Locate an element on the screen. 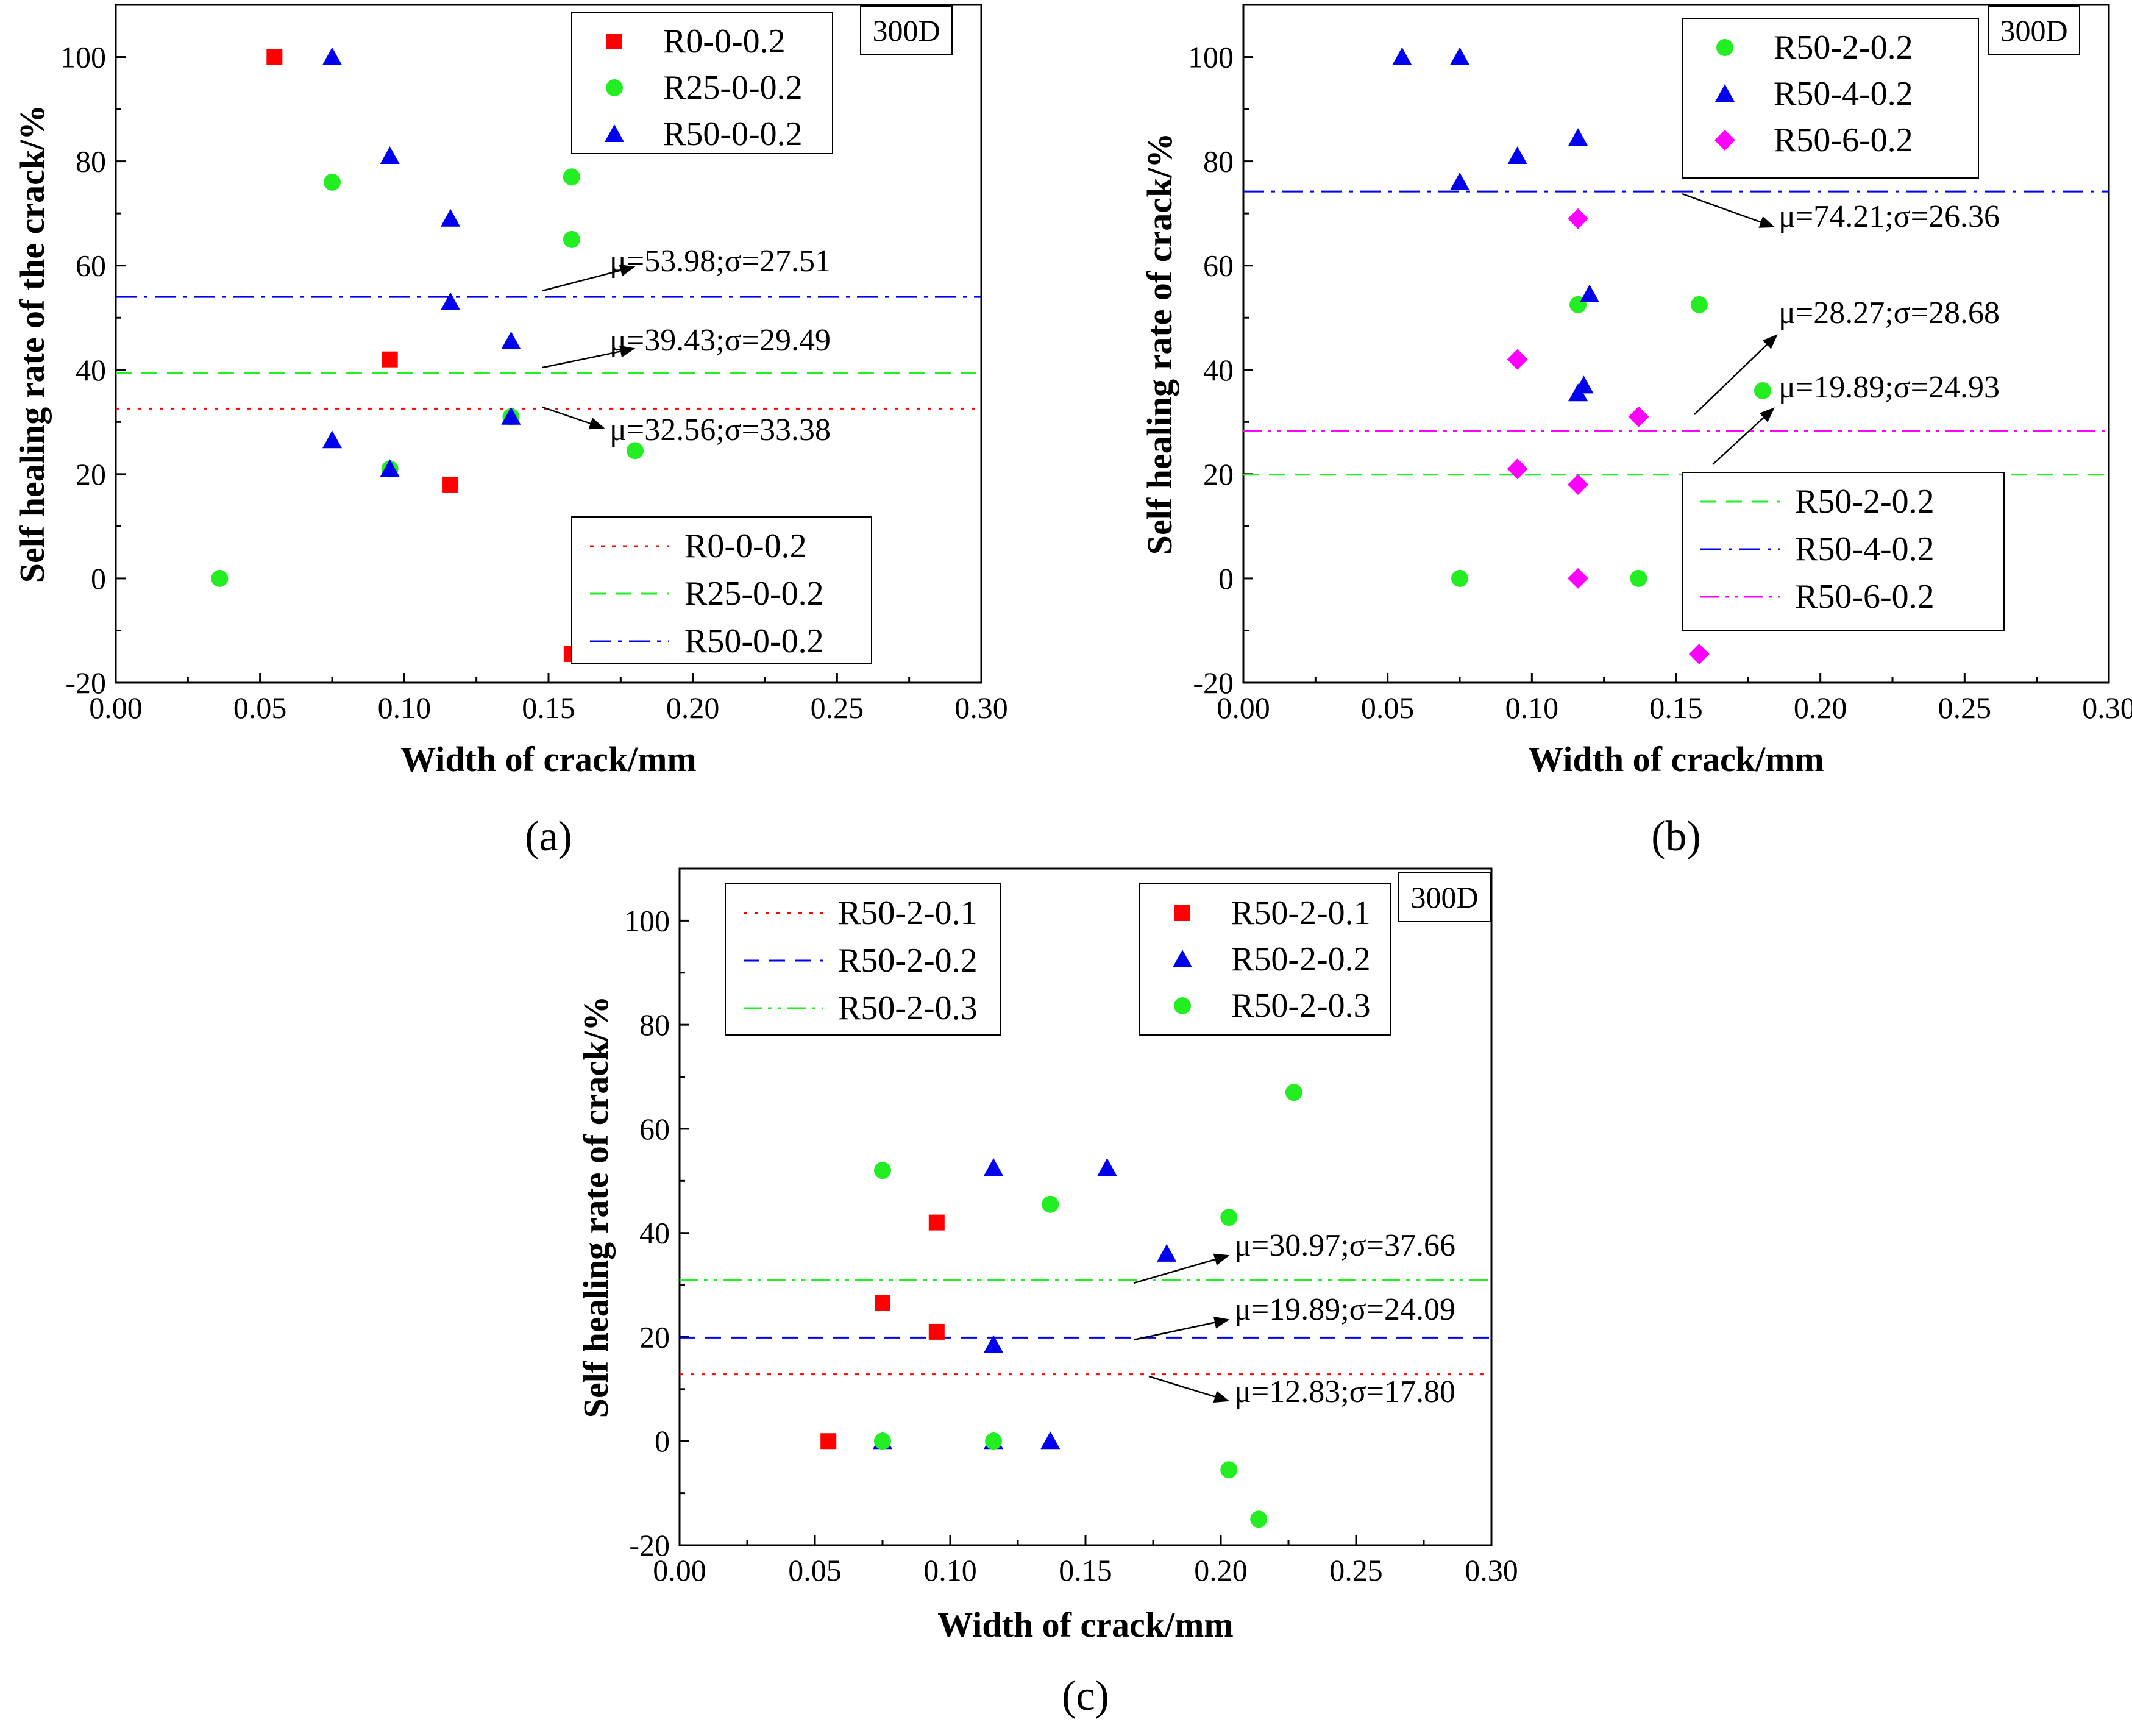 The image size is (2132, 1736). legend-marker-r25-0-0.2 is located at coordinates (614, 87).